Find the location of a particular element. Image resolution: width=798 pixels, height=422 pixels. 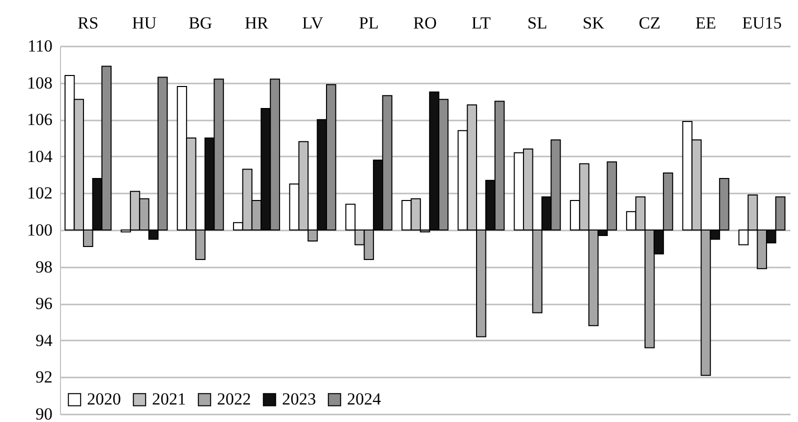

x-tick-label: LV is located at coordinates (313, 23).